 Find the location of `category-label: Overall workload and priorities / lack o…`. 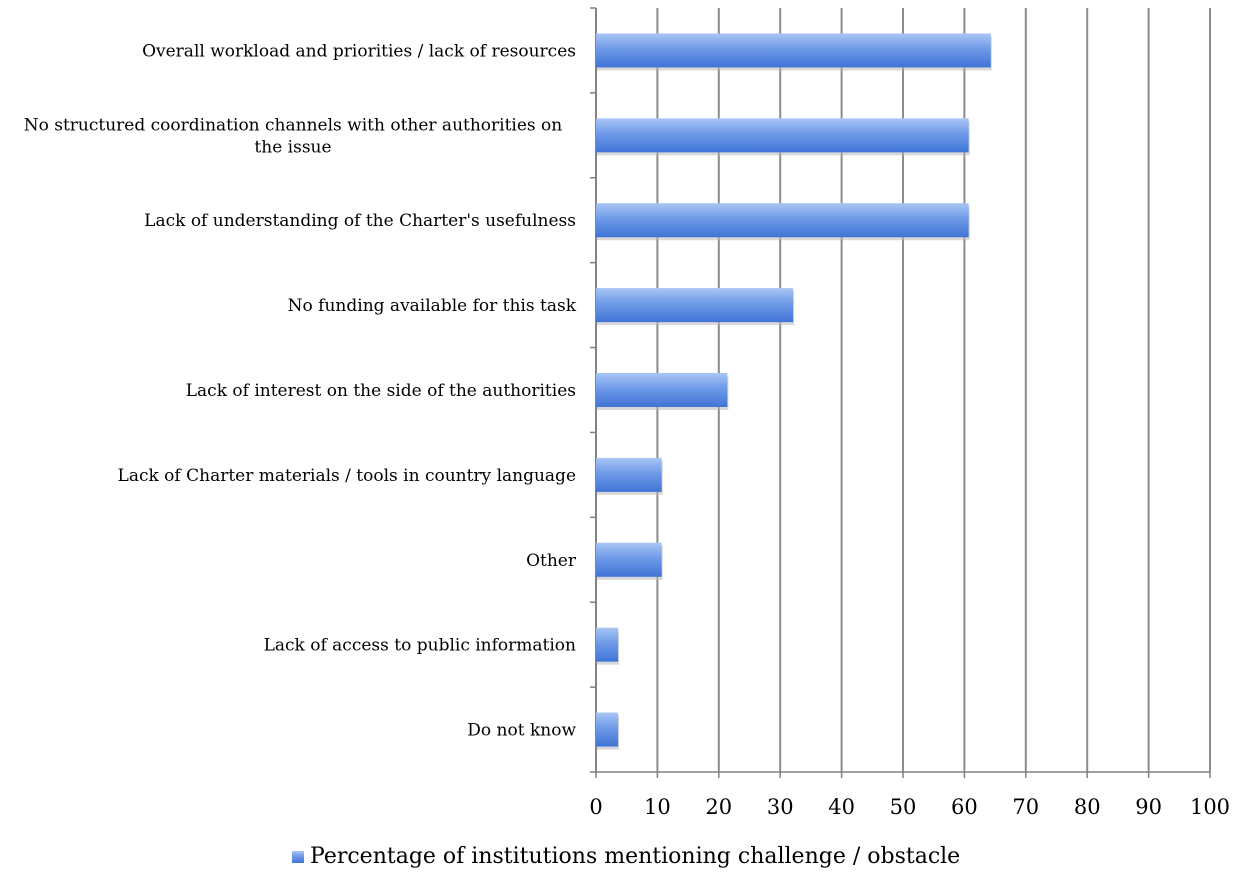

category-label: Overall workload and priorities / lack o… is located at coordinates (359, 51).